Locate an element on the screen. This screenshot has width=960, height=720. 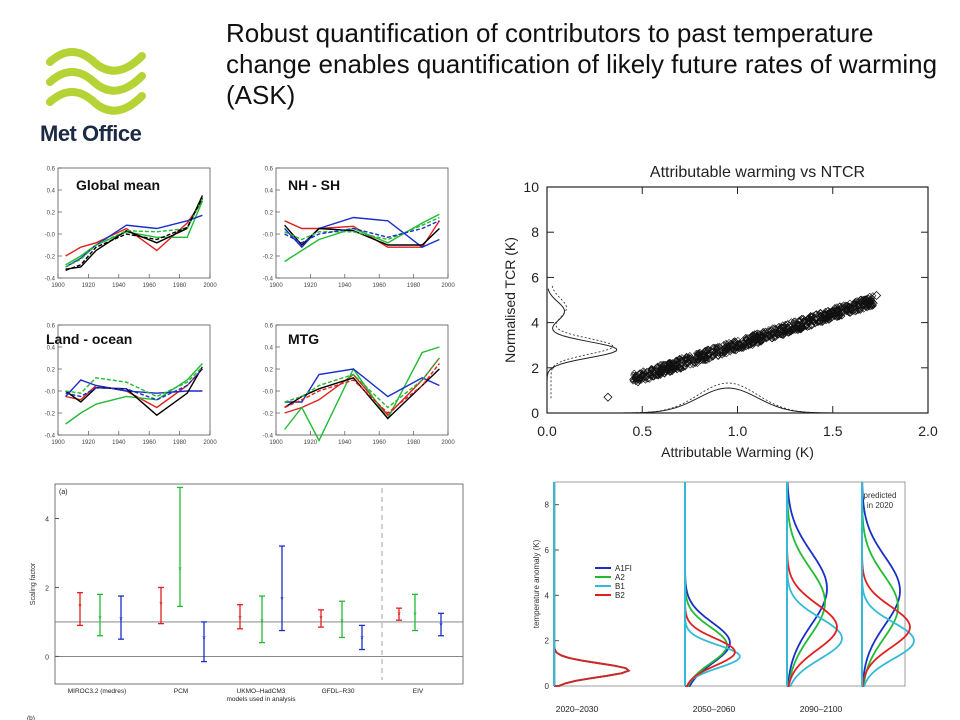
x-axis-label: Attributable Warming (K) is located at coordinates (737, 452).